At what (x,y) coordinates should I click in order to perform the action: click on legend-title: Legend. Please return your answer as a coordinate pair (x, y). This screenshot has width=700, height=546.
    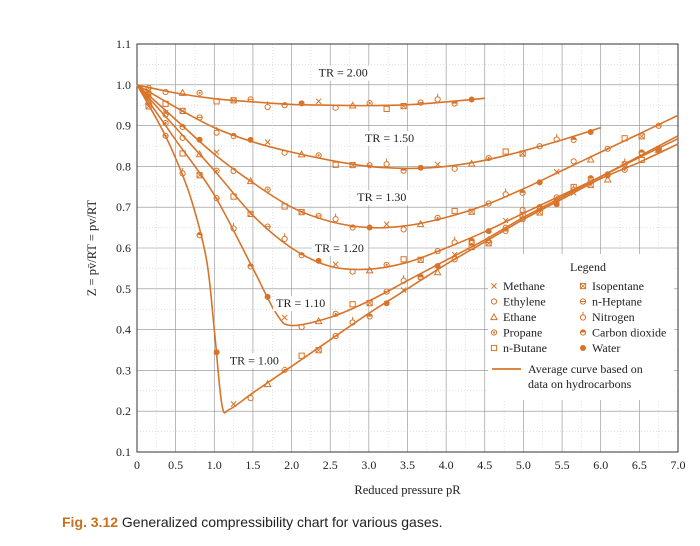
    Looking at the image, I should click on (588, 267).